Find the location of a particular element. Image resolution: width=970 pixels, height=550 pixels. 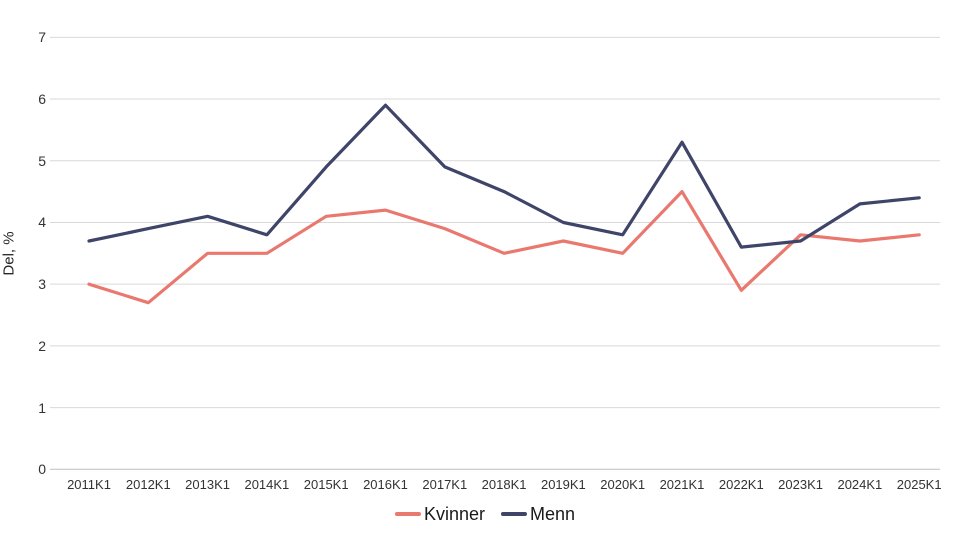

x-tick-label: 2024K1 is located at coordinates (860, 484).